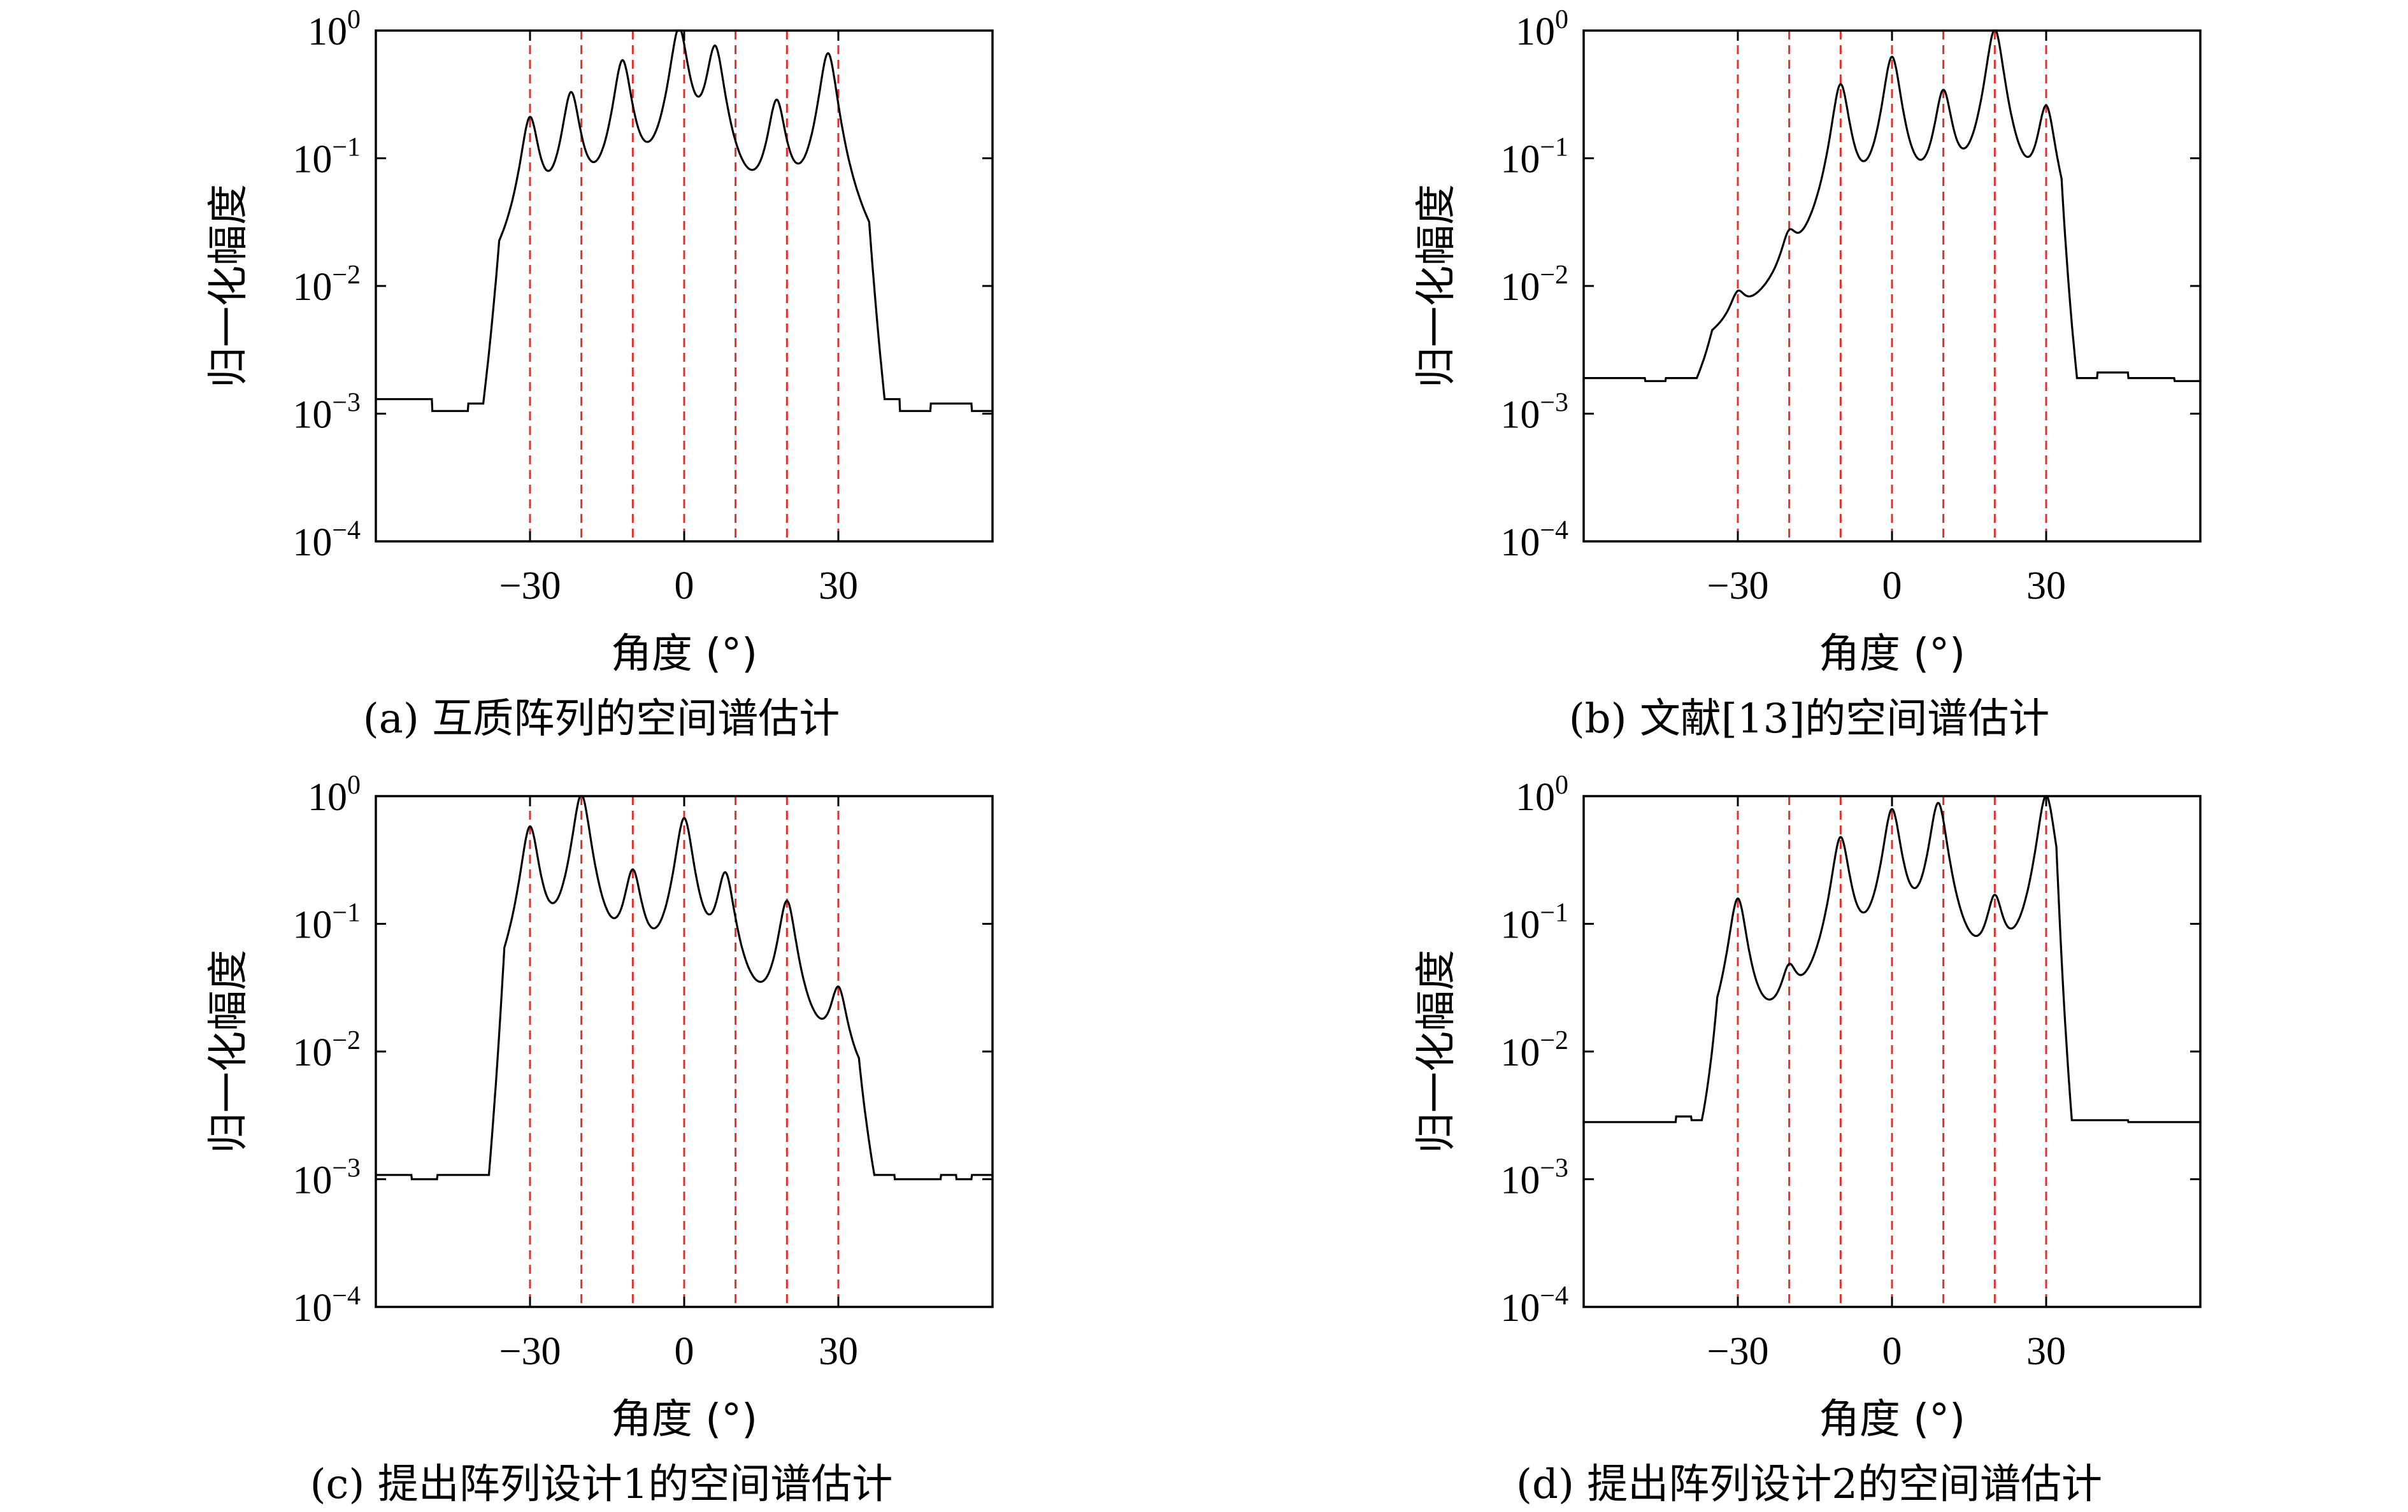 This screenshot has width=2408, height=1512. Describe the element at coordinates (1809, 719) in the screenshot. I see `subfigure-caption: (b) 文献[13]的空间谱估计` at that location.